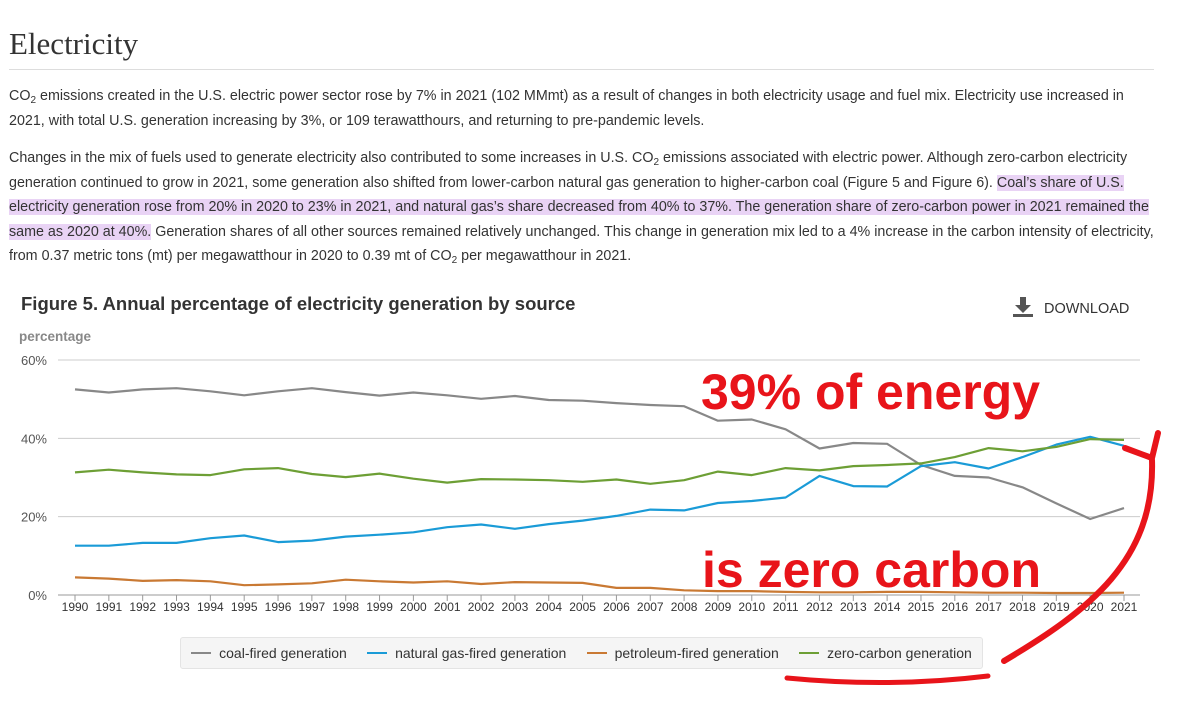  What do you see at coordinates (581, 69) in the screenshot?
I see `heading-divider` at bounding box center [581, 69].